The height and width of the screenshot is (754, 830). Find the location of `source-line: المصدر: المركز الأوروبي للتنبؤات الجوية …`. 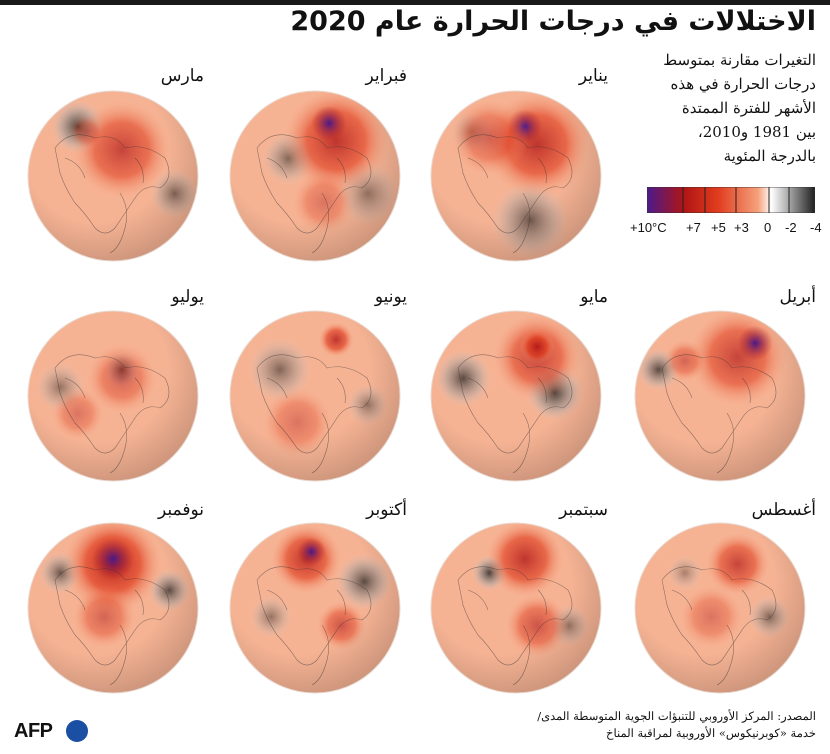

source-line: المصدر: المركز الأوروبي للتنبؤات الجوية … is located at coordinates (676, 716).